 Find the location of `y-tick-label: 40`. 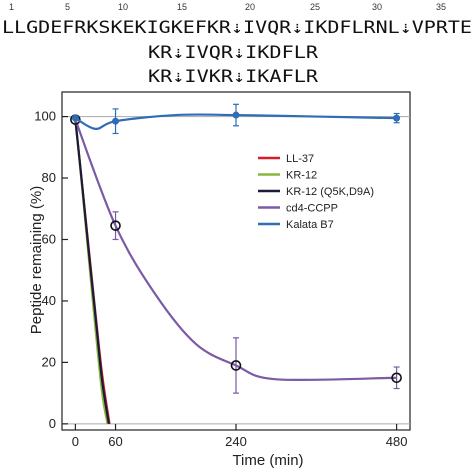

y-tick-label: 40 is located at coordinates (49, 300).